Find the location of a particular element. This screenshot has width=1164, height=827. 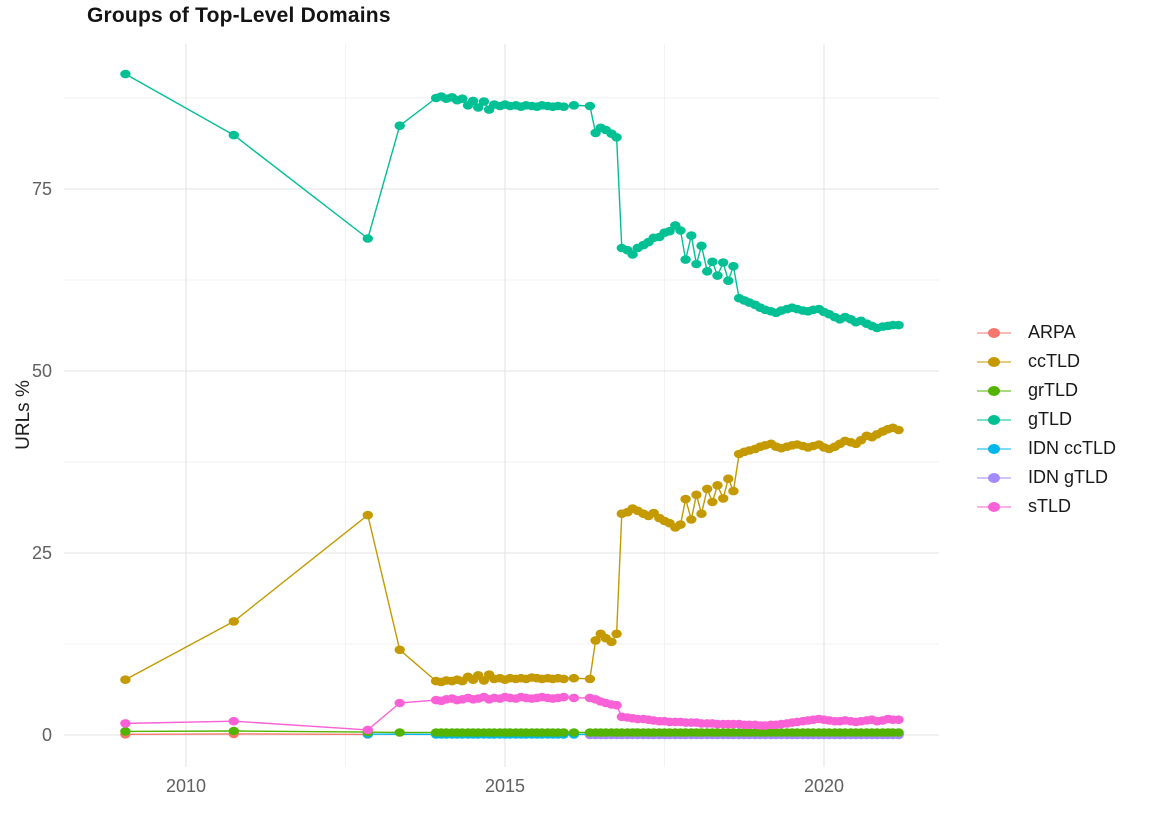

legend-key-gtld is located at coordinates (994, 419).